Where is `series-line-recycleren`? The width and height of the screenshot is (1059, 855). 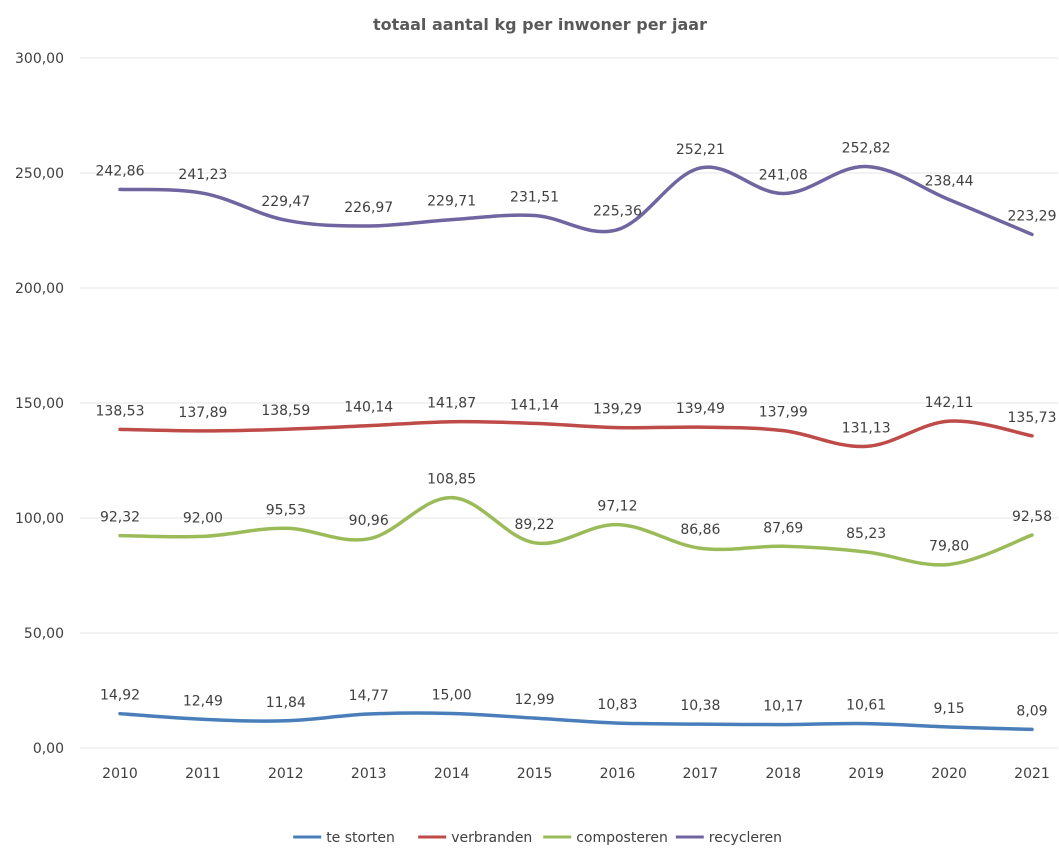
series-line-recycleren is located at coordinates (576, 200).